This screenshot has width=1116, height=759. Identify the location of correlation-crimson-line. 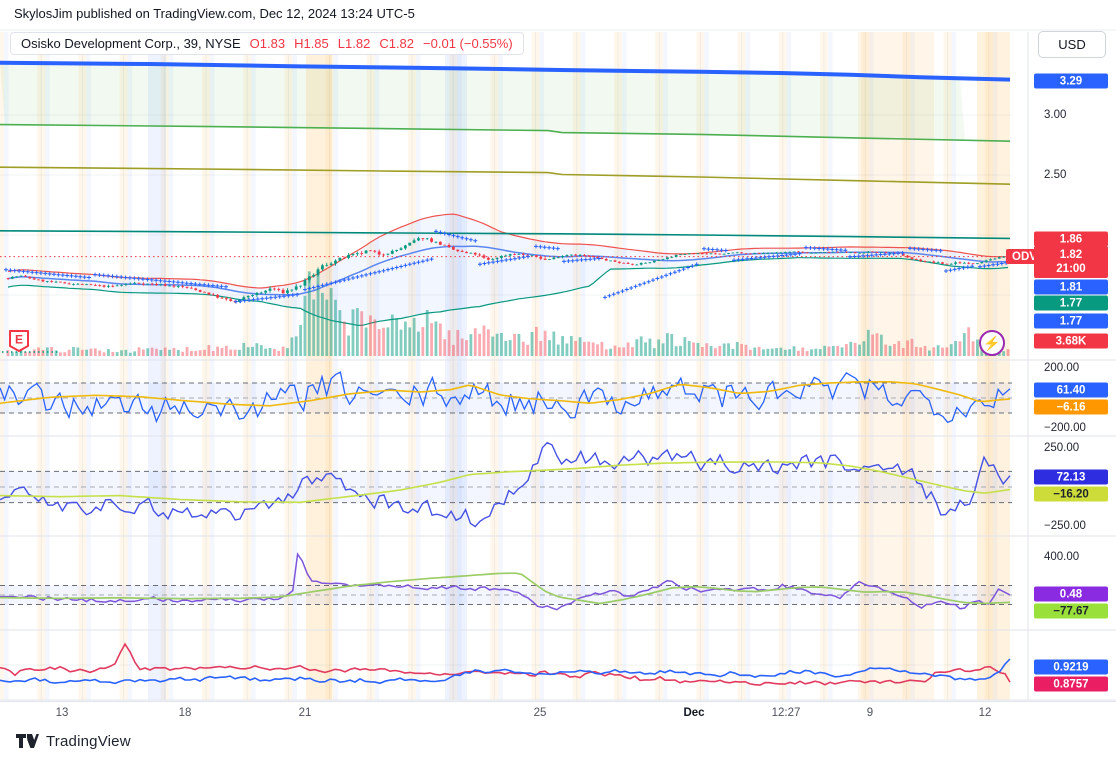
(505, 664).